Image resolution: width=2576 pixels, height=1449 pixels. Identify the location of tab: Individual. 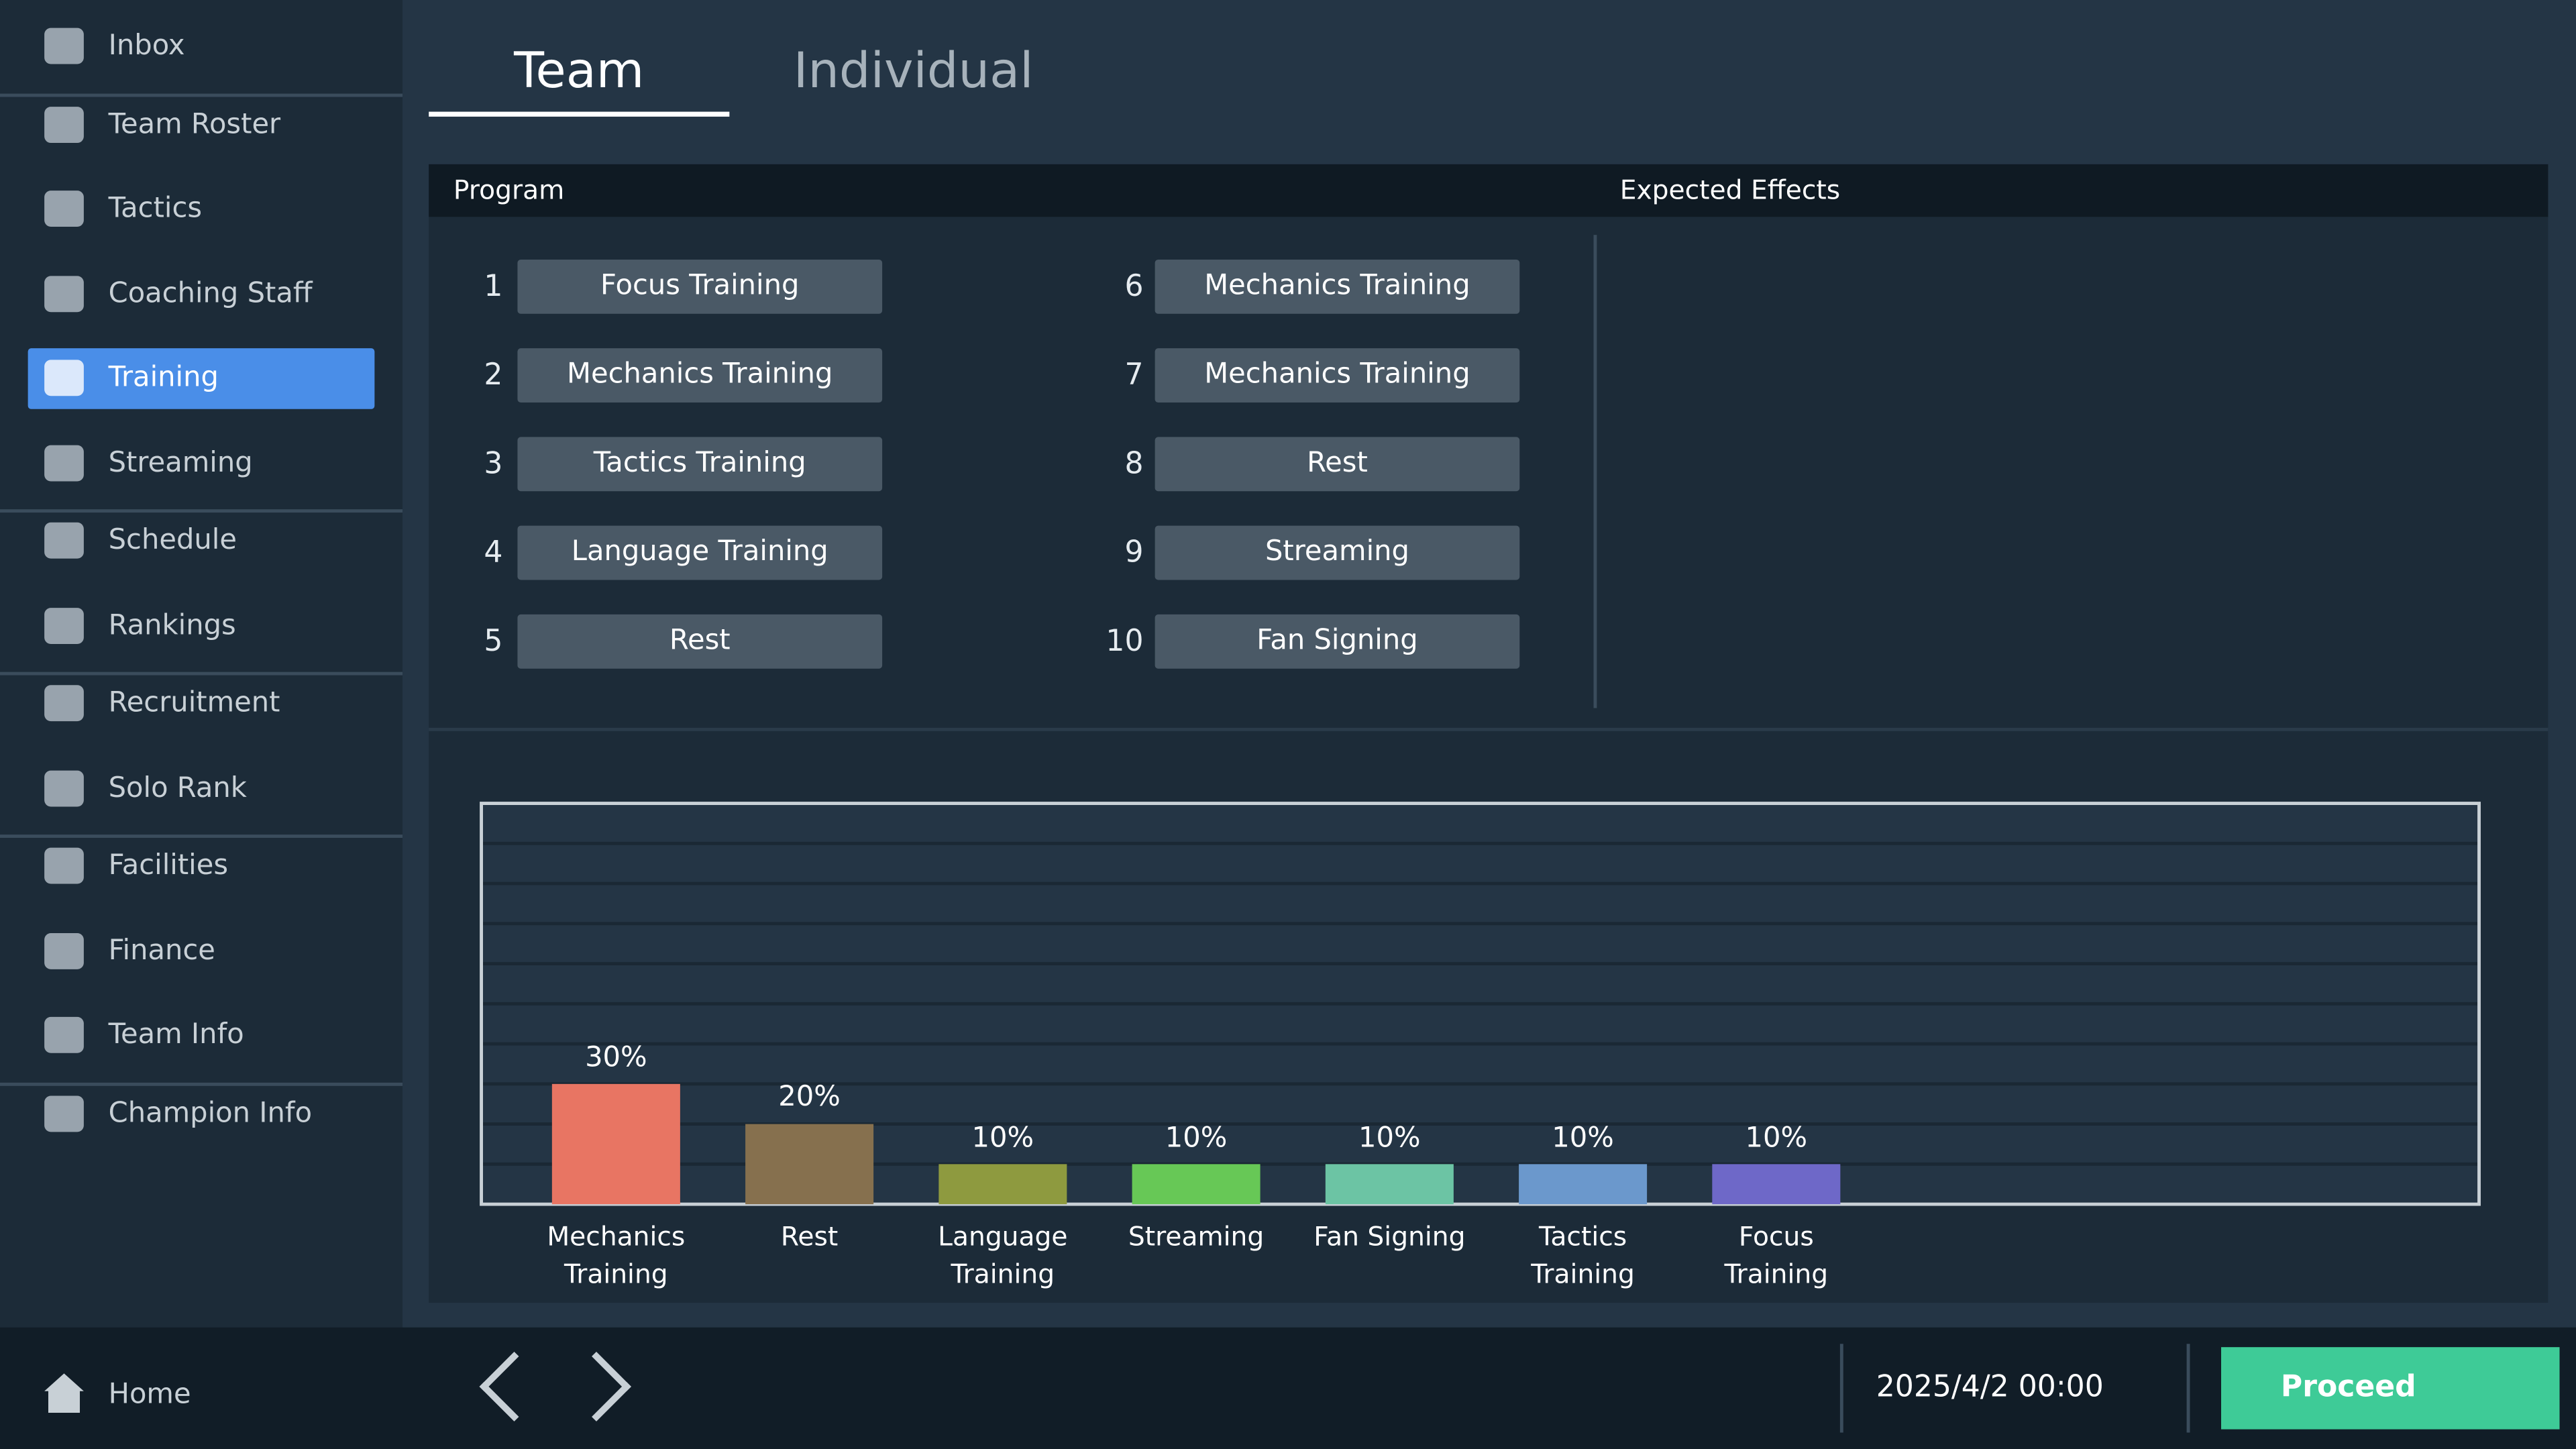
(913, 71).